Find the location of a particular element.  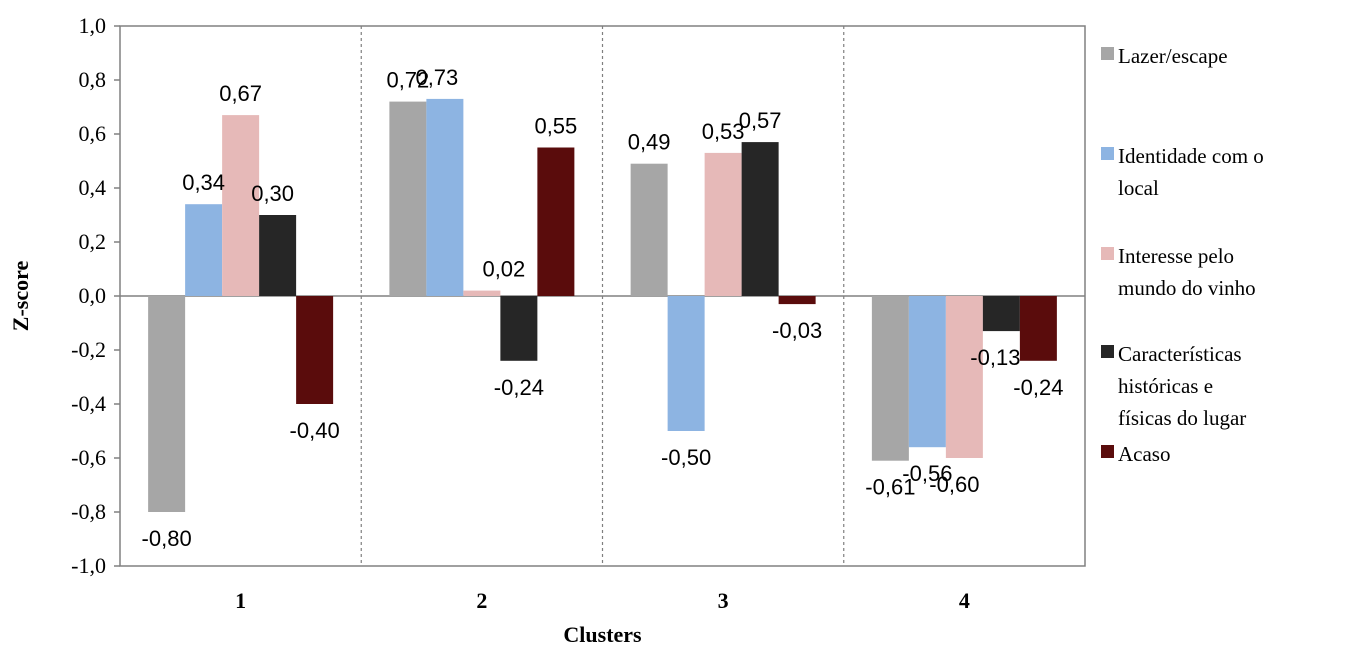

data-label: -0,80 is located at coordinates (167, 538).